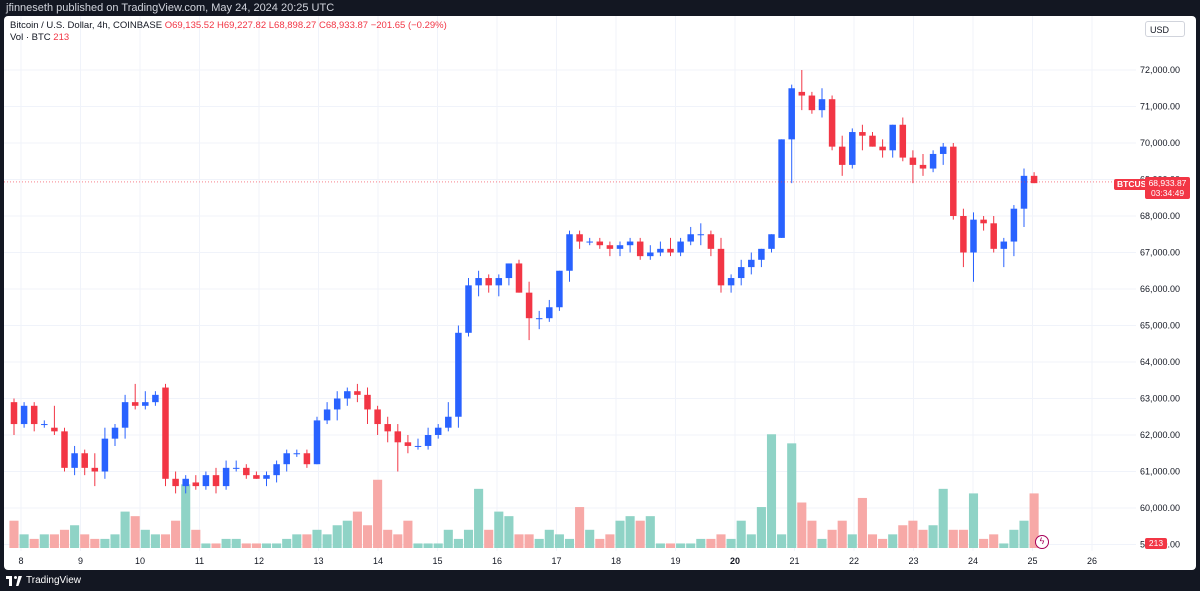 This screenshot has width=1200, height=591. I want to click on y-tick-label: 66,000.00, so click(1160, 289).